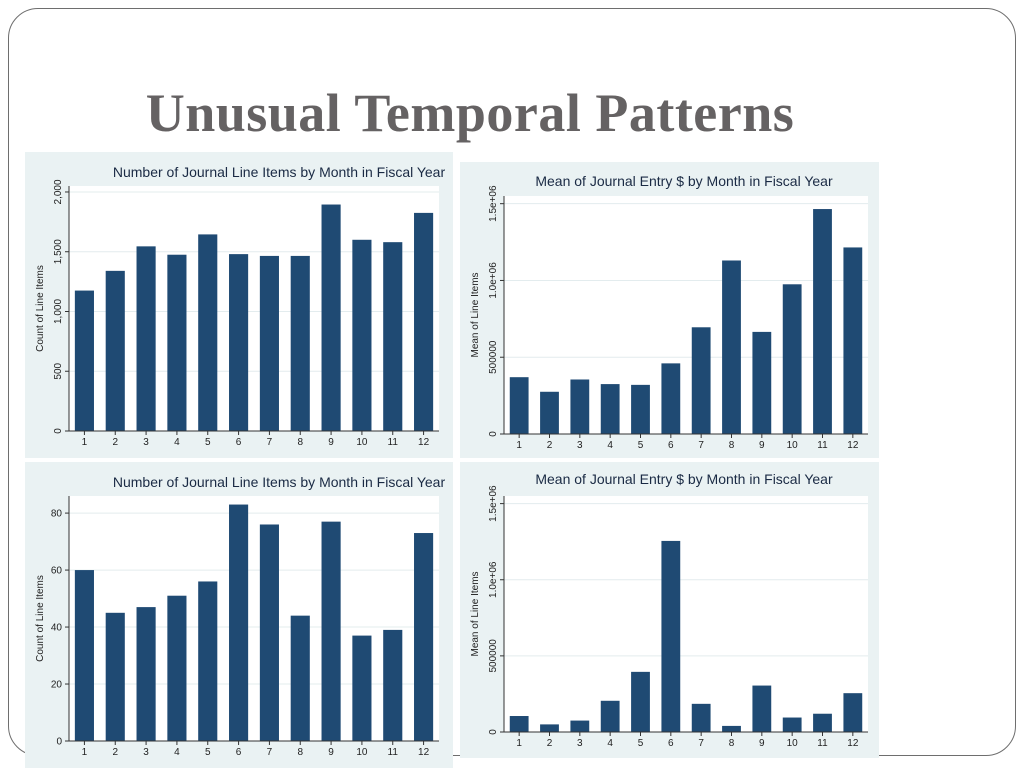 This screenshot has width=1024, height=768. Describe the element at coordinates (58, 370) in the screenshot. I see `y-tick-label: 500` at that location.